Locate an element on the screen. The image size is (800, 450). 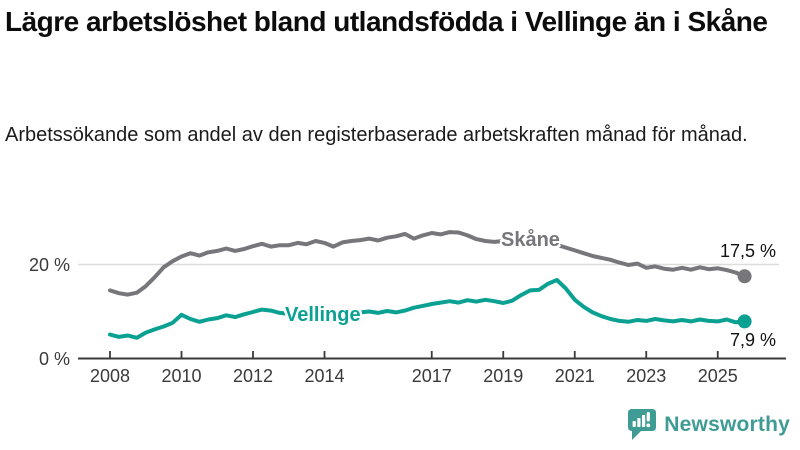
series-label-vellinge: Vellinge is located at coordinates (323, 315).